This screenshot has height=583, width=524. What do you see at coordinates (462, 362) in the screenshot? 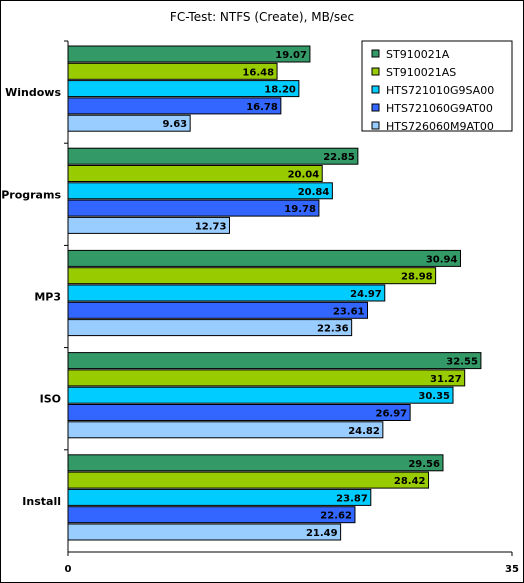
I see `data-label: 32.55` at bounding box center [462, 362].